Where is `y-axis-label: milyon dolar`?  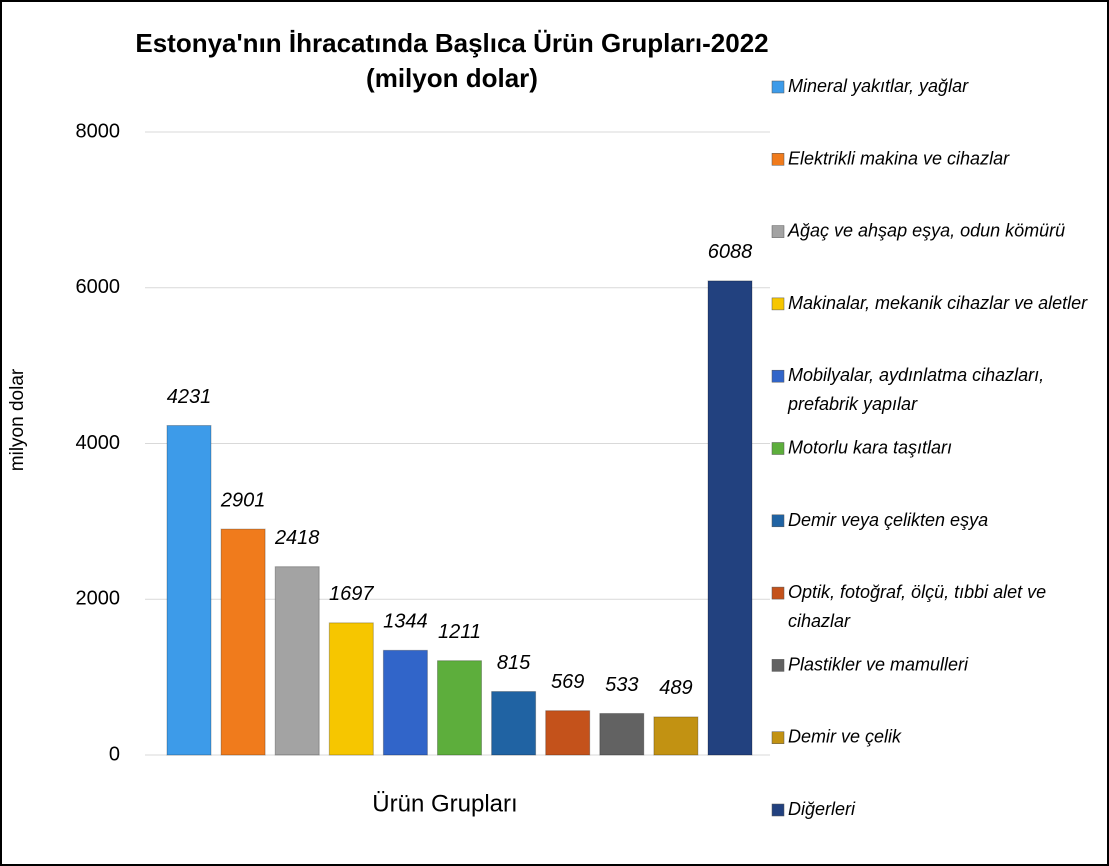
y-axis-label: milyon dolar is located at coordinates (17, 419).